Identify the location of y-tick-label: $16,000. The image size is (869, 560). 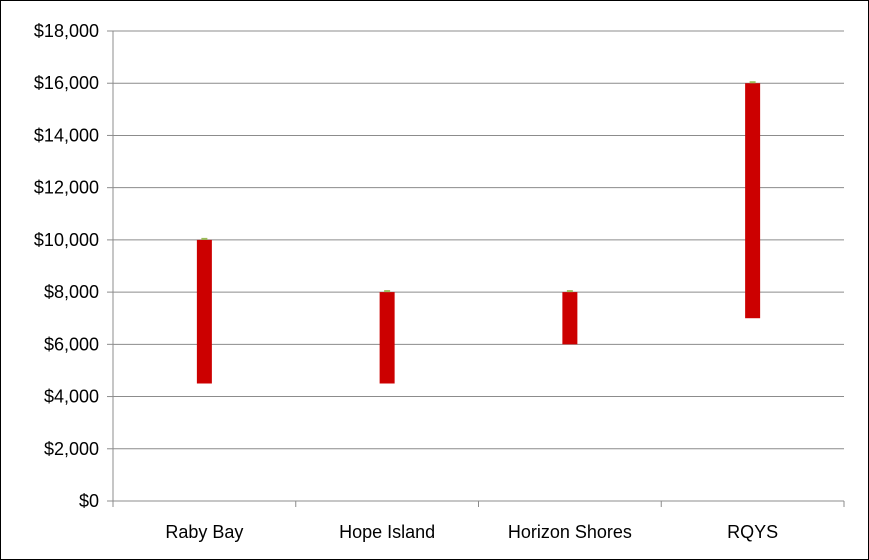
(66, 83).